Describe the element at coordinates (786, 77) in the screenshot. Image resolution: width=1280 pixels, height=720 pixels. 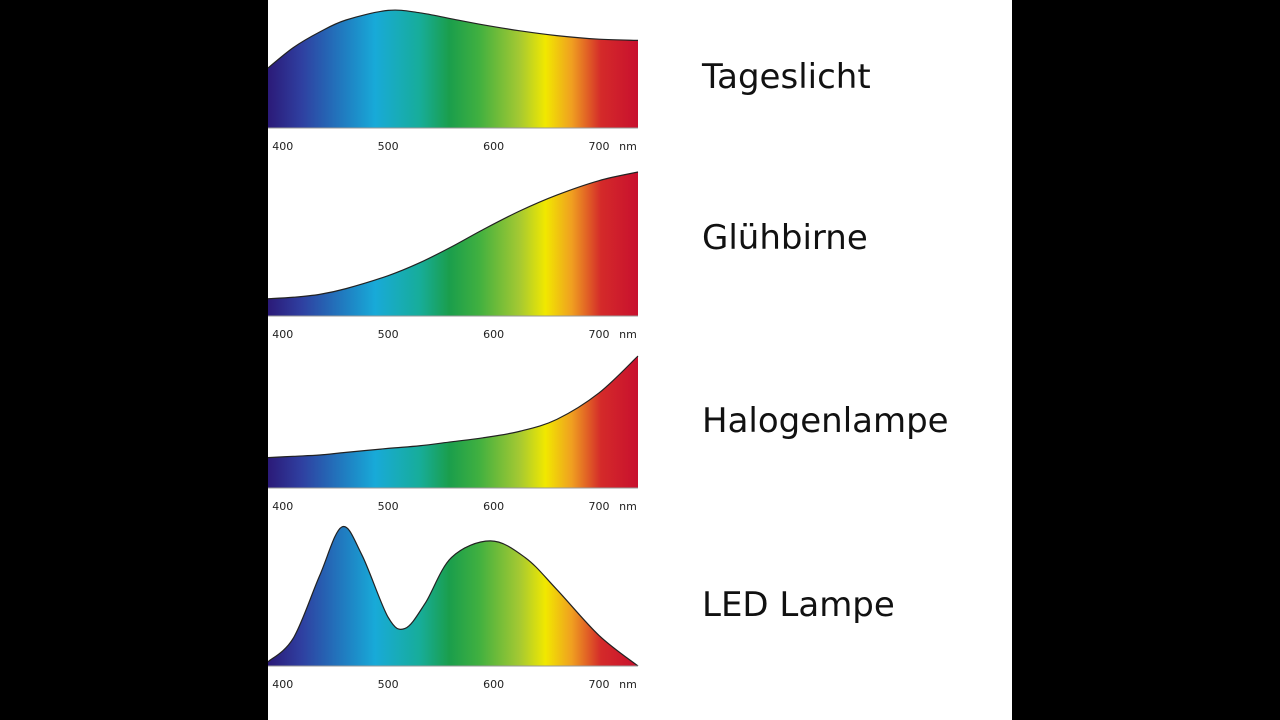
I see `chart-title: Tageslicht` at that location.